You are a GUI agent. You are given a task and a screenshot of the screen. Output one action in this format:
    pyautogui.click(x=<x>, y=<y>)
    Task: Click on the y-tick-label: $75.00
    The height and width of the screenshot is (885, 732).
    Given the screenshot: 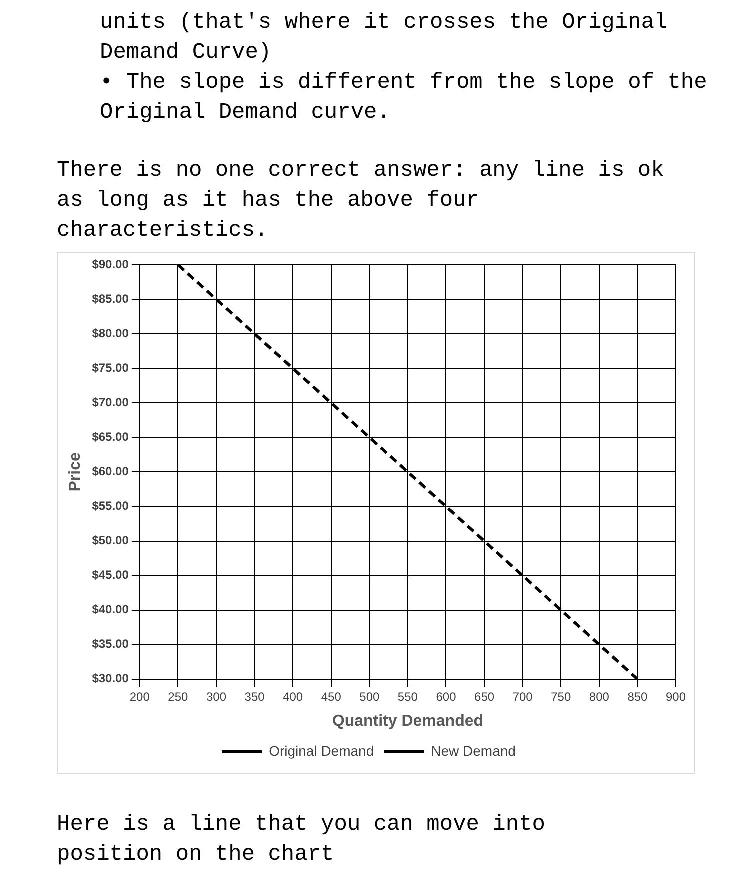 What is the action you would take?
    pyautogui.click(x=111, y=367)
    